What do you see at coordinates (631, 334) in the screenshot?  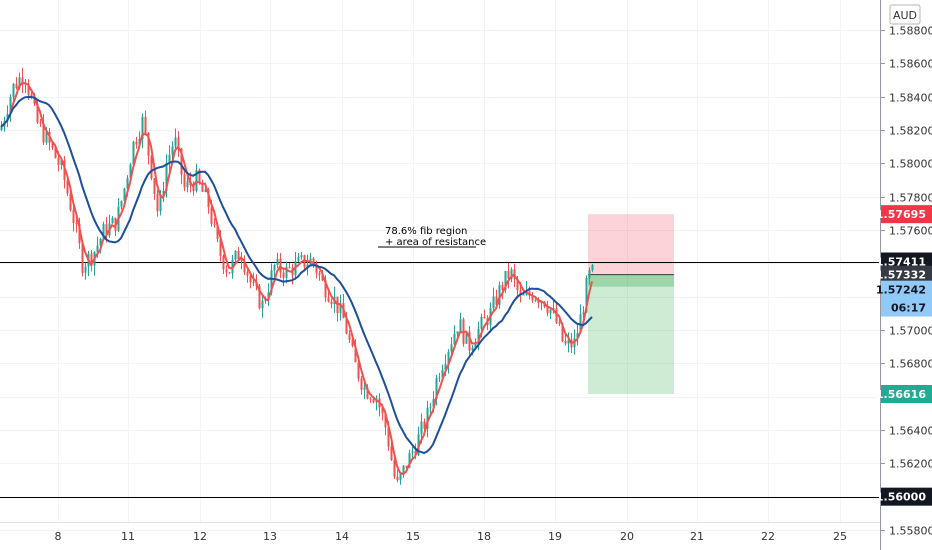 I see `take-profit-zone` at bounding box center [631, 334].